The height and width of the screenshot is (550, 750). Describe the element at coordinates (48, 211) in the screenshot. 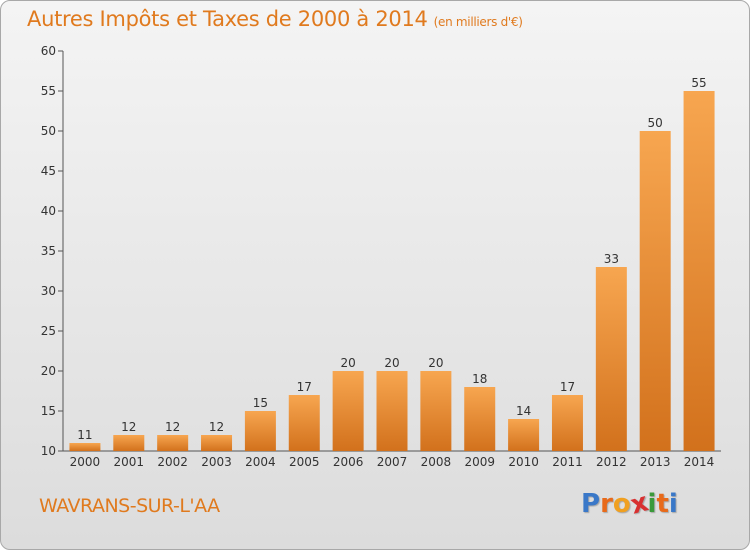

I see `y-tick-label: 40` at that location.